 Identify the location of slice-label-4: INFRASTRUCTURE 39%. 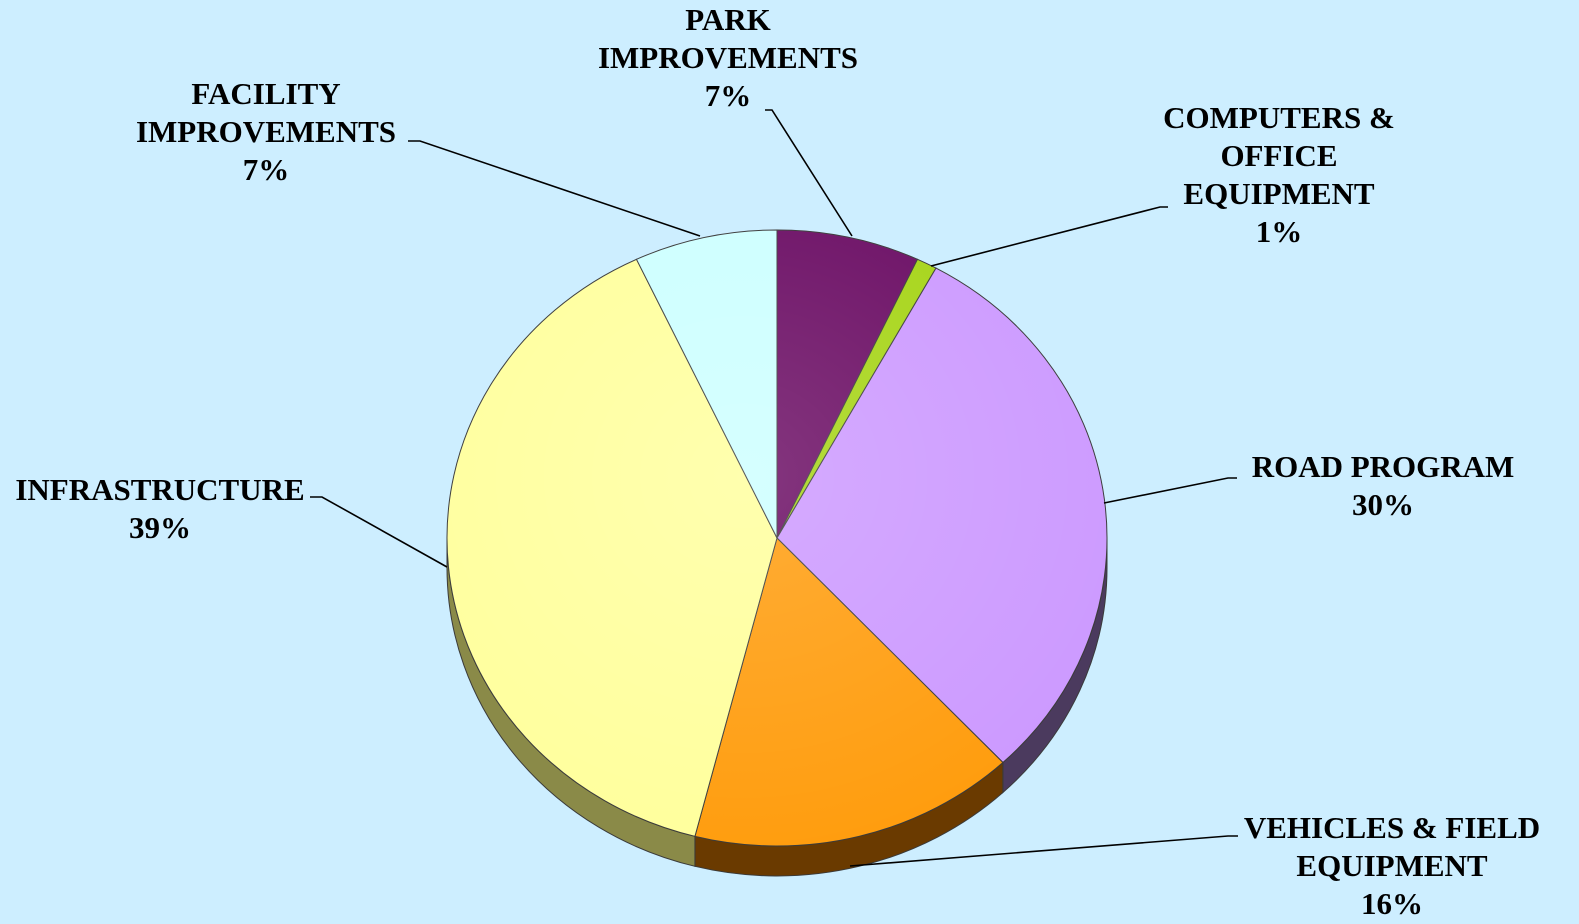
(159, 508).